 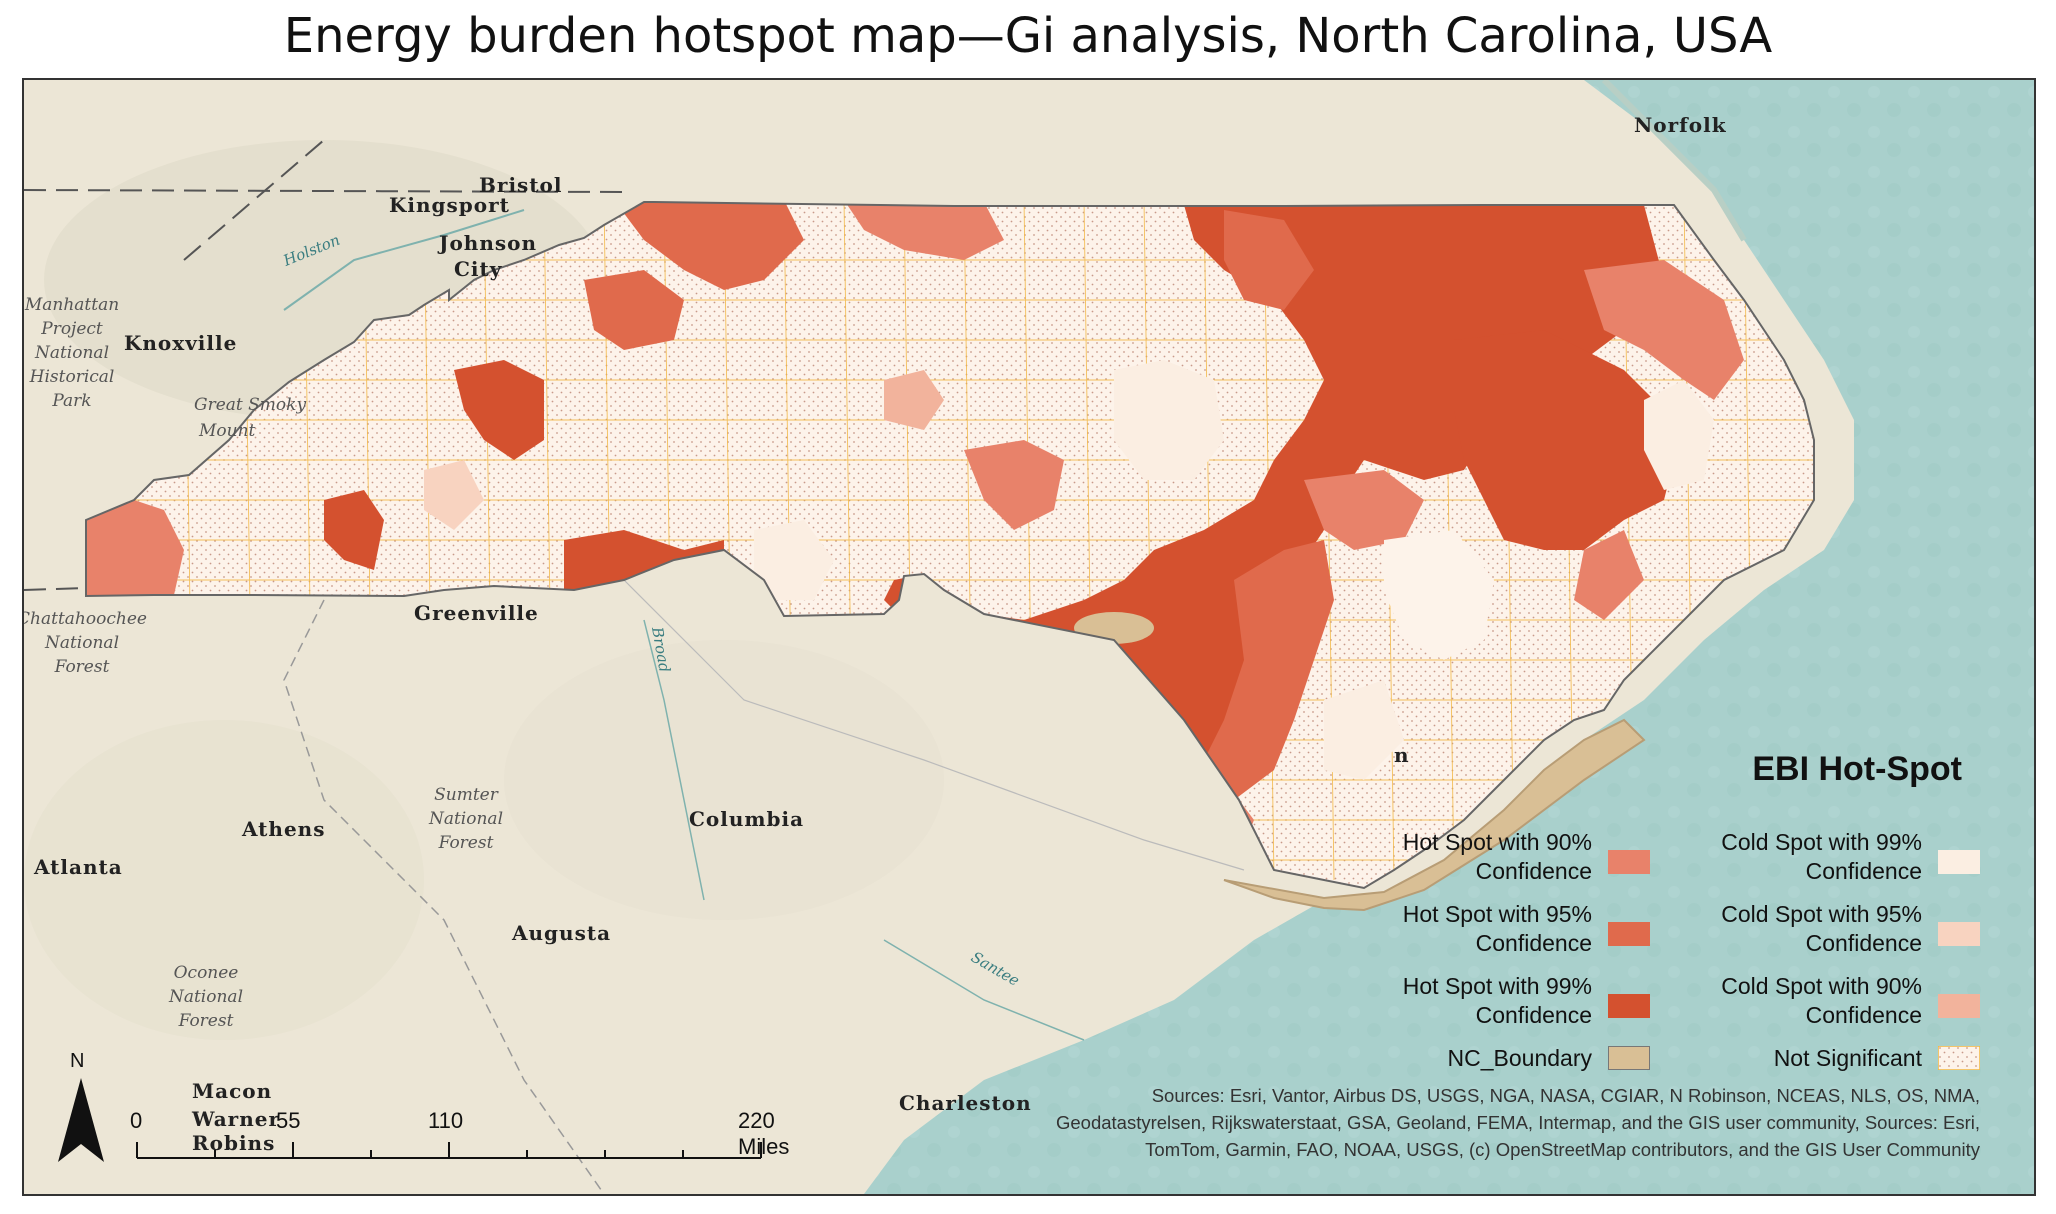 I want to click on legend-label: Cold Spot with 99%, so click(x=1821, y=842).